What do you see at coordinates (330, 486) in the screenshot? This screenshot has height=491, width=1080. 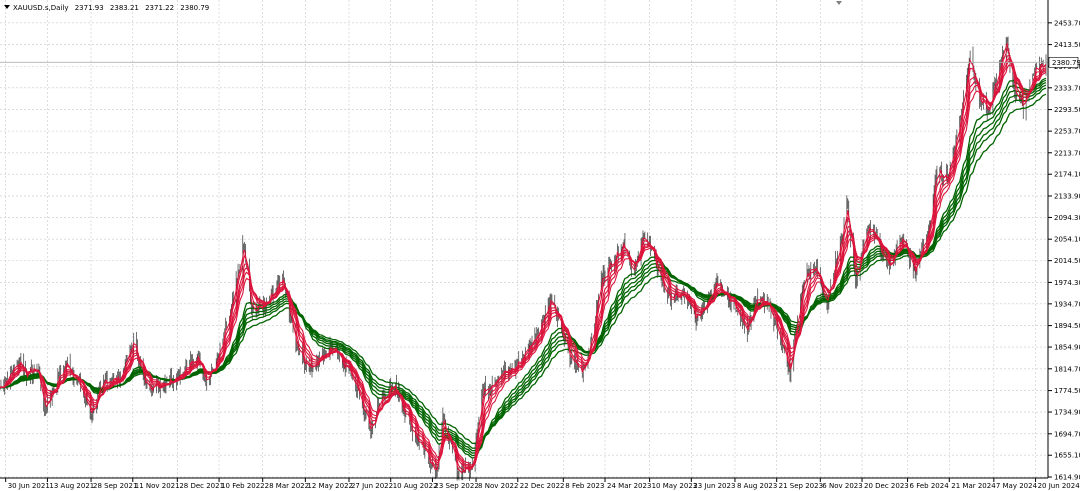 I see `x-tick-label: 12 May 2022` at bounding box center [330, 486].